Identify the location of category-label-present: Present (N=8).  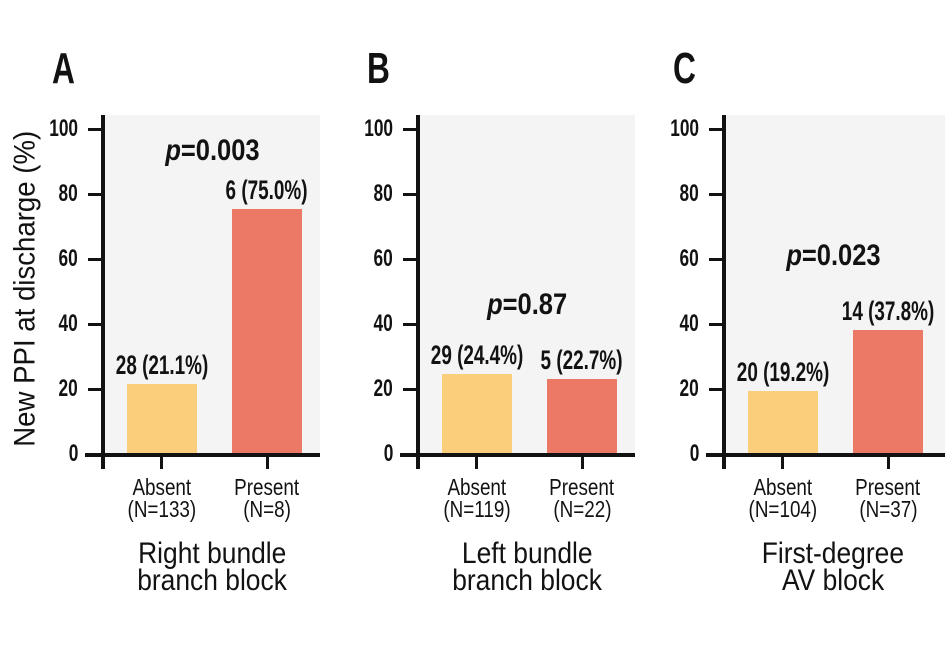
(267, 498).